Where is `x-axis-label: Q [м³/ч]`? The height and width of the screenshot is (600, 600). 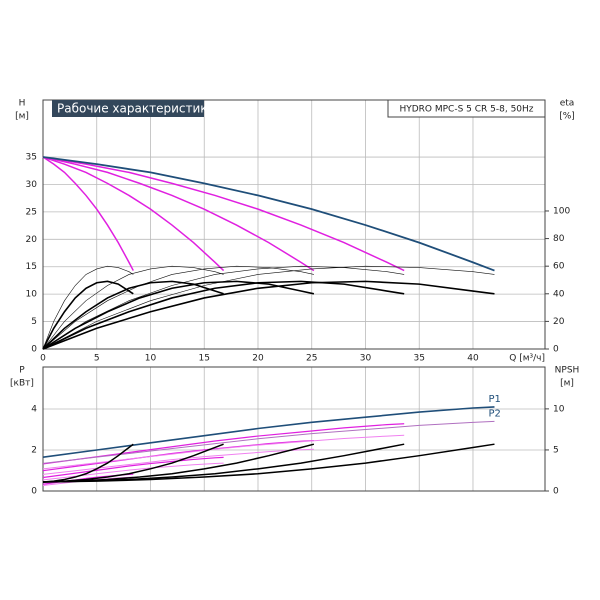 x-axis-label: Q [м³/ч] is located at coordinates (527, 359).